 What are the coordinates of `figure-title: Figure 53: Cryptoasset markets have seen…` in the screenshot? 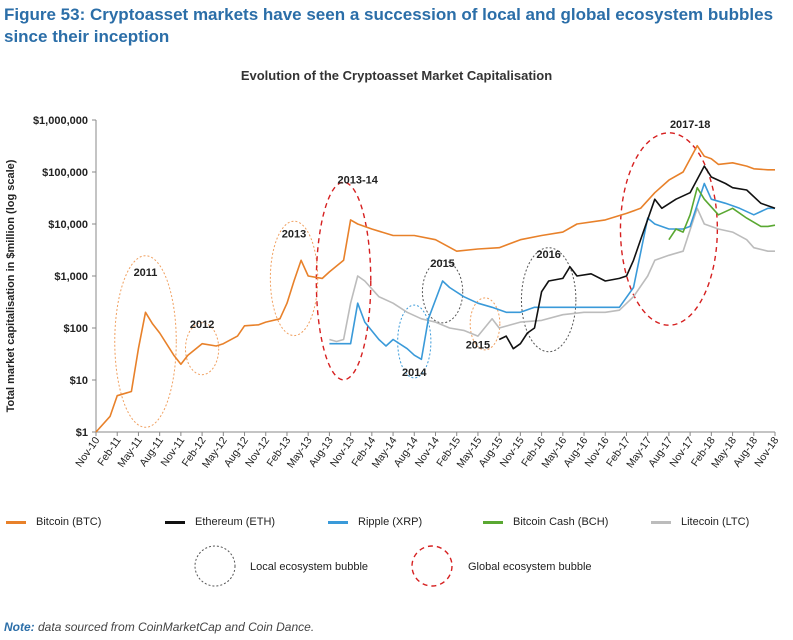 It's located at (389, 25).